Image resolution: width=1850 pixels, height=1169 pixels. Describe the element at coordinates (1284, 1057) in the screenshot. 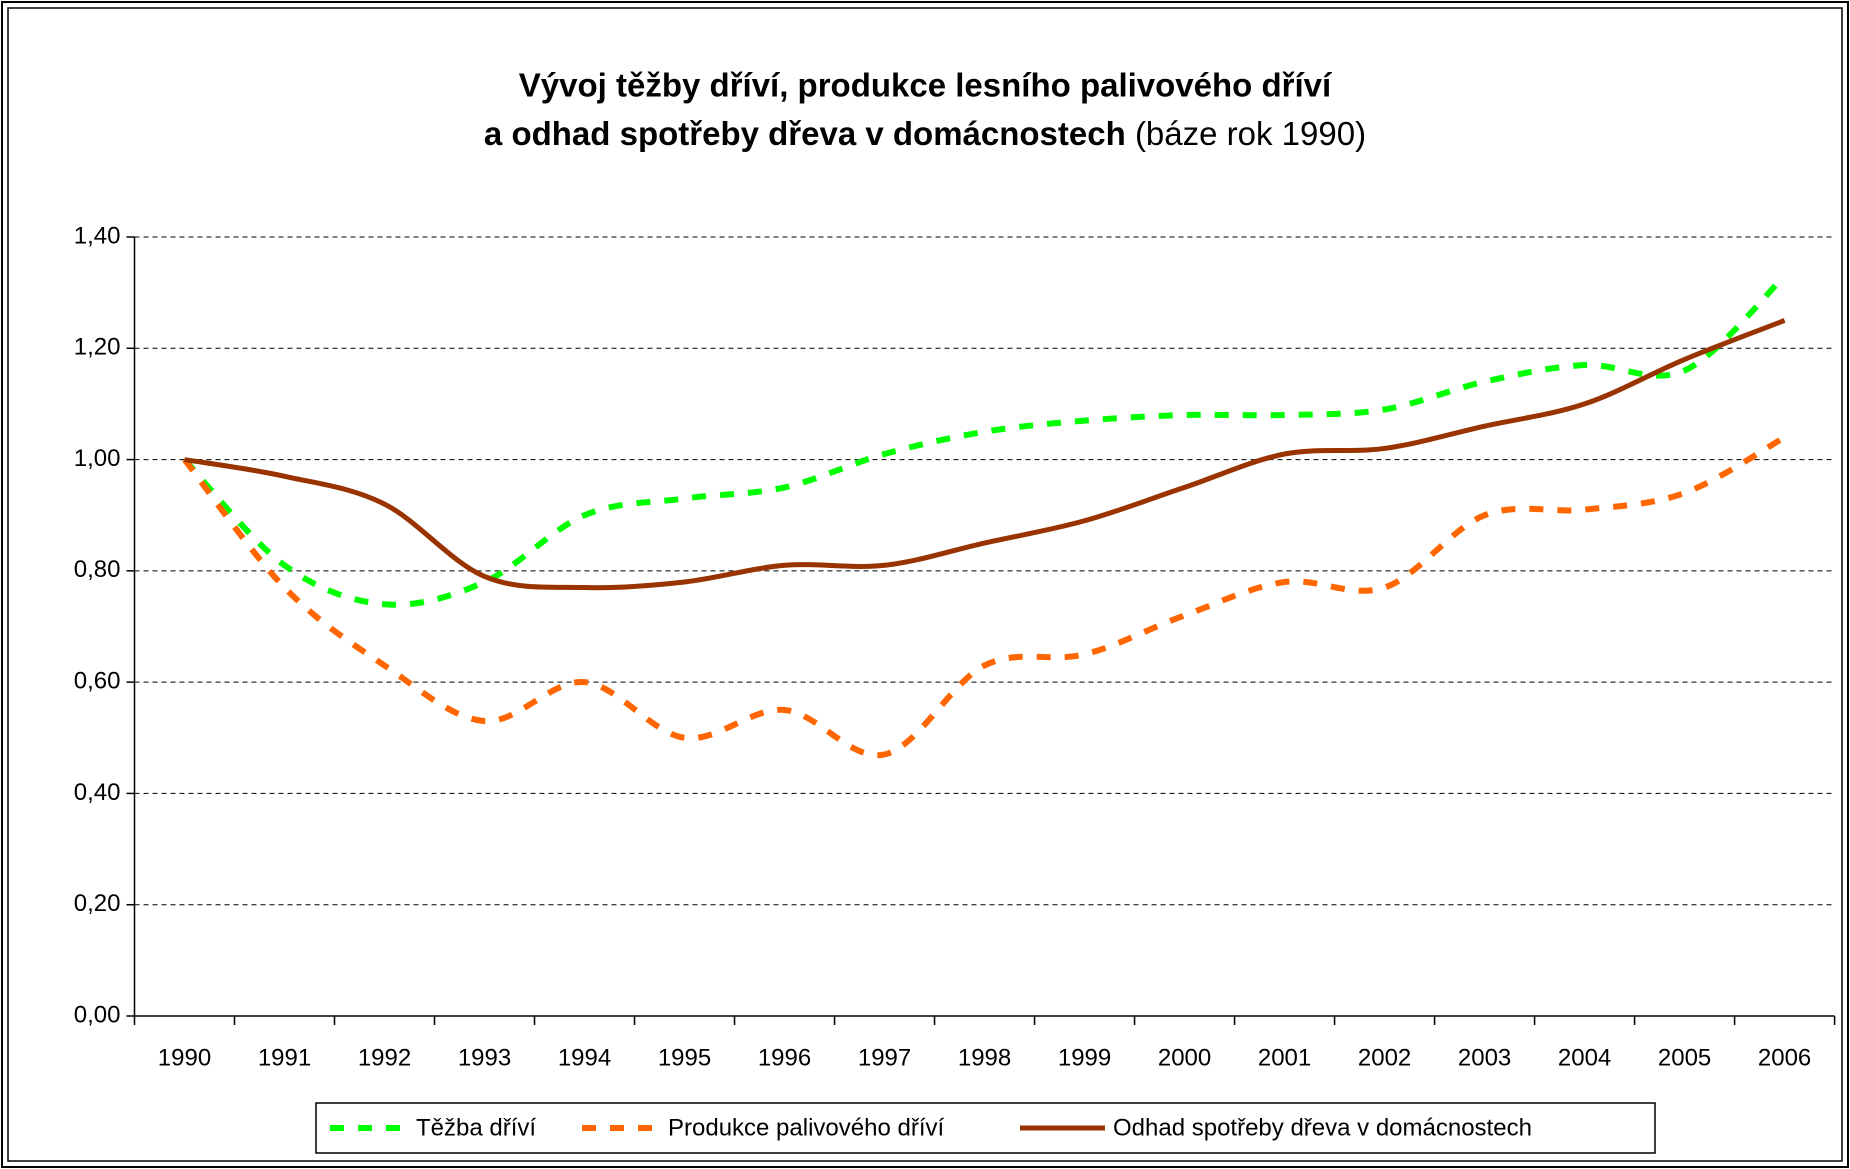

I see `x-tick-label: 2001` at that location.